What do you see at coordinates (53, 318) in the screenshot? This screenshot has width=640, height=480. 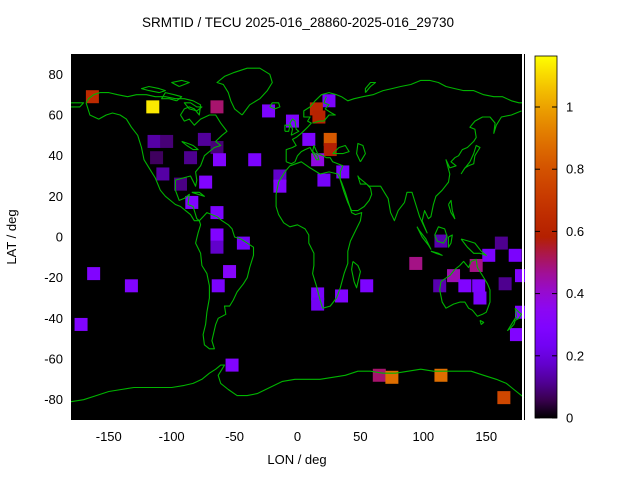 I see `y-tick-label: -40` at bounding box center [53, 318].